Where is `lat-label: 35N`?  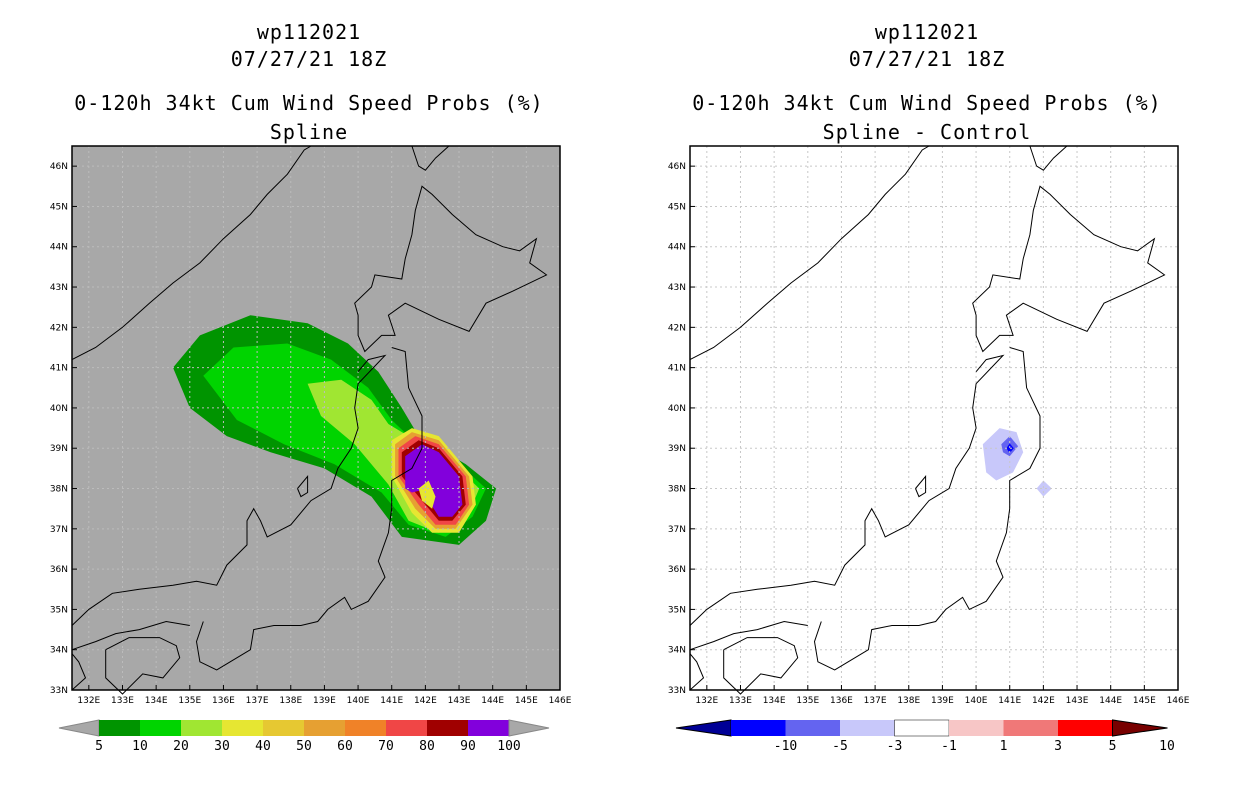
lat-label: 35N is located at coordinates (59, 610).